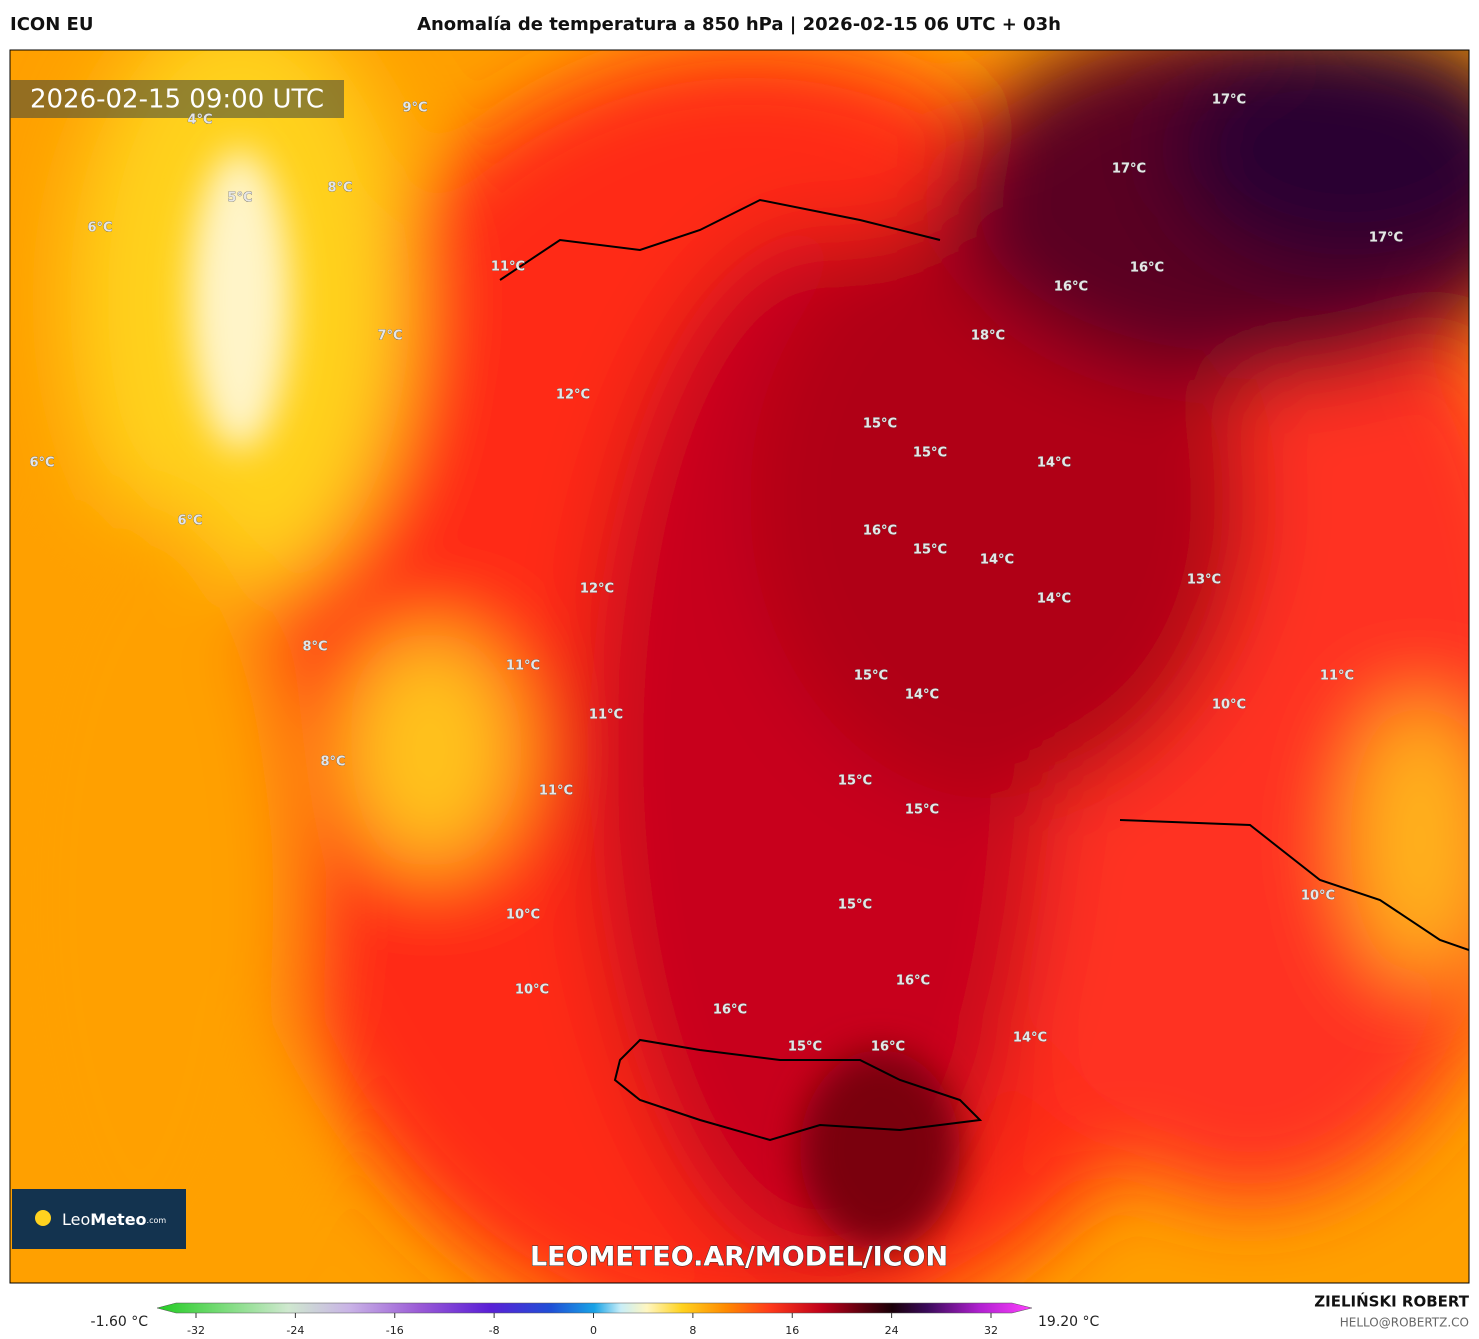 This screenshot has width=1479, height=1339. I want to click on colorbar-tick-label: -8, so click(494, 1330).